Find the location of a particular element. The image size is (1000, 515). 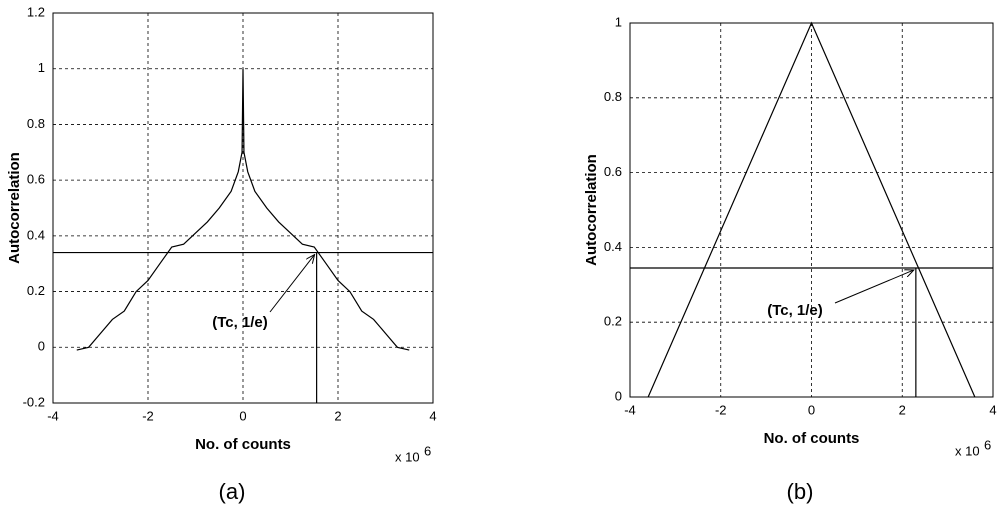

y-tick-label: -0.2 is located at coordinates (34, 401).